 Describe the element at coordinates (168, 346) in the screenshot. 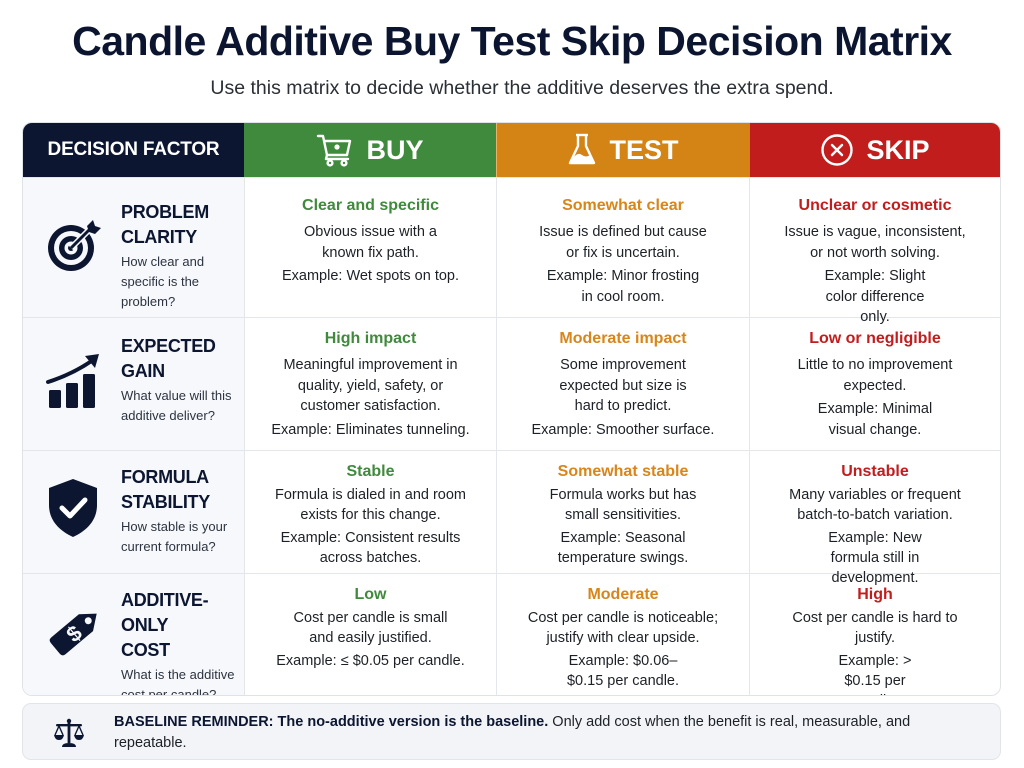

I see `factor-name: EXPECTED` at that location.